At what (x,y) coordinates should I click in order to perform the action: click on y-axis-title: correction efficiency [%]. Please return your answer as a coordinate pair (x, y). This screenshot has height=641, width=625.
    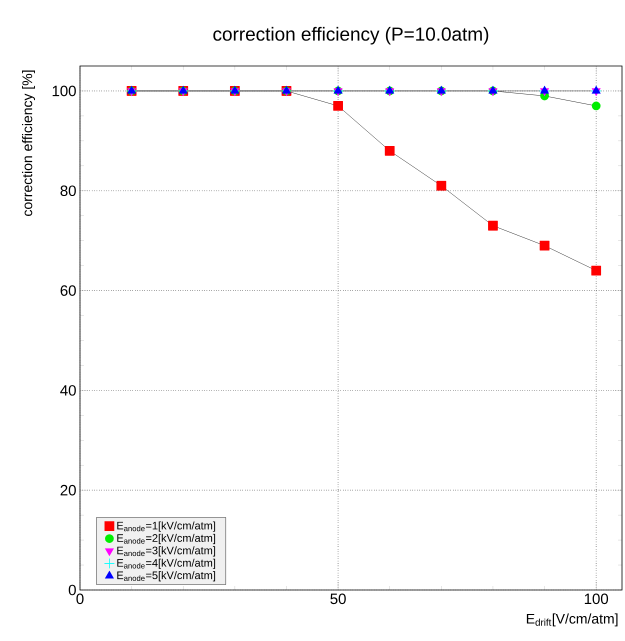
    Looking at the image, I should click on (29, 143).